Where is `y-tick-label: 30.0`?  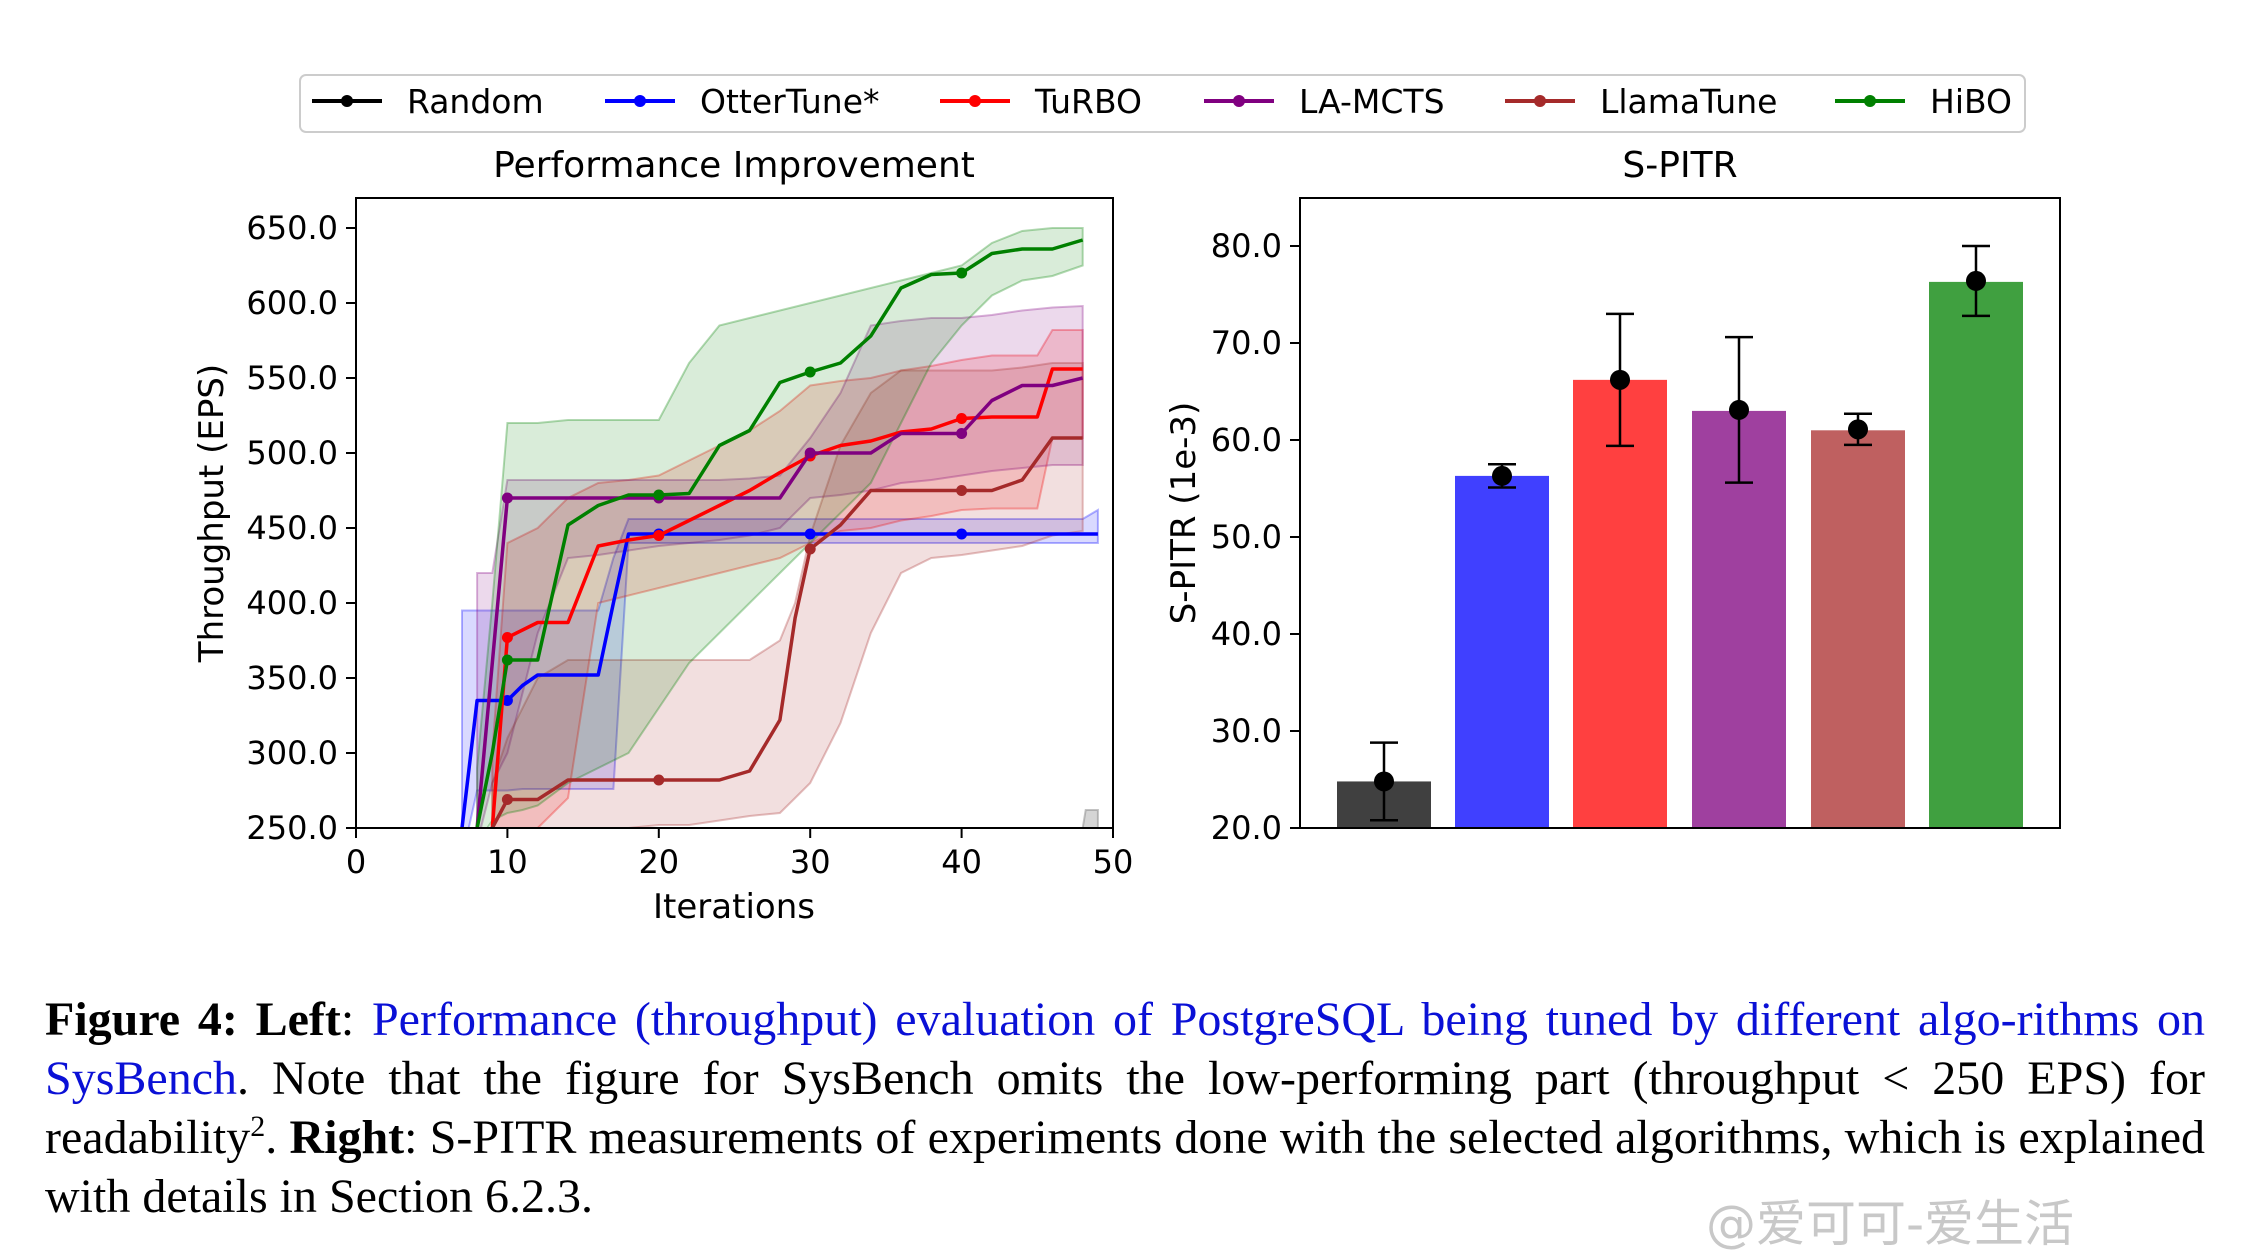
y-tick-label: 30.0 is located at coordinates (1246, 731).